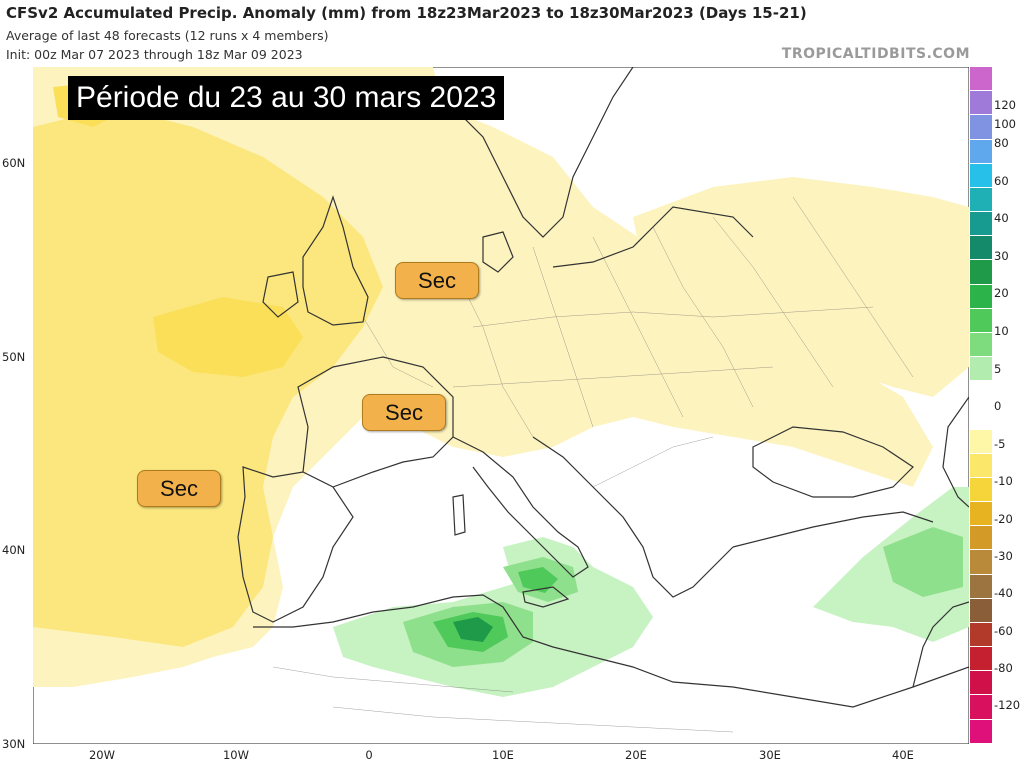 The image size is (1024, 763). Describe the element at coordinates (543, 152) in the screenshot. I see `coast-scandinavia` at that location.